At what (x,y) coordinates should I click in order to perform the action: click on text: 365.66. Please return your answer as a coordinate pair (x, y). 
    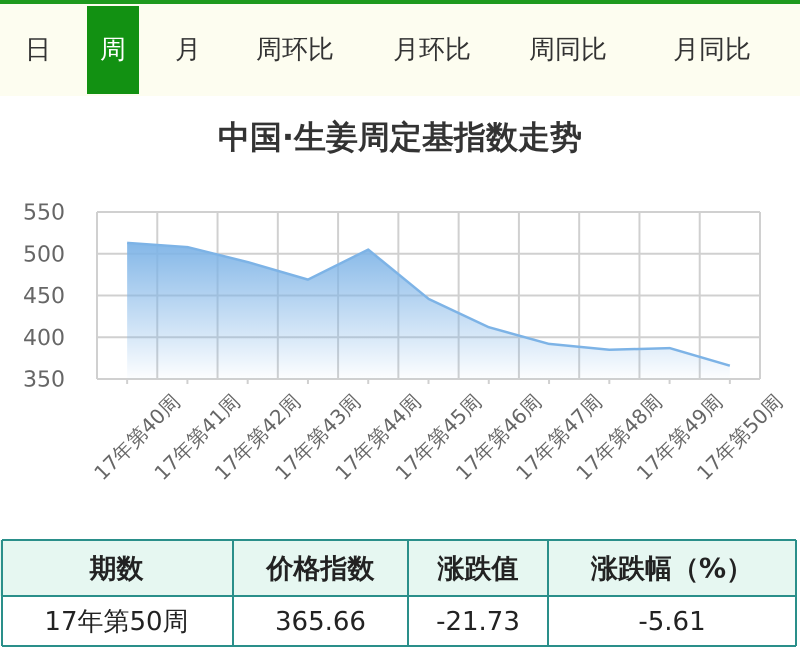
    Looking at the image, I should click on (320, 622).